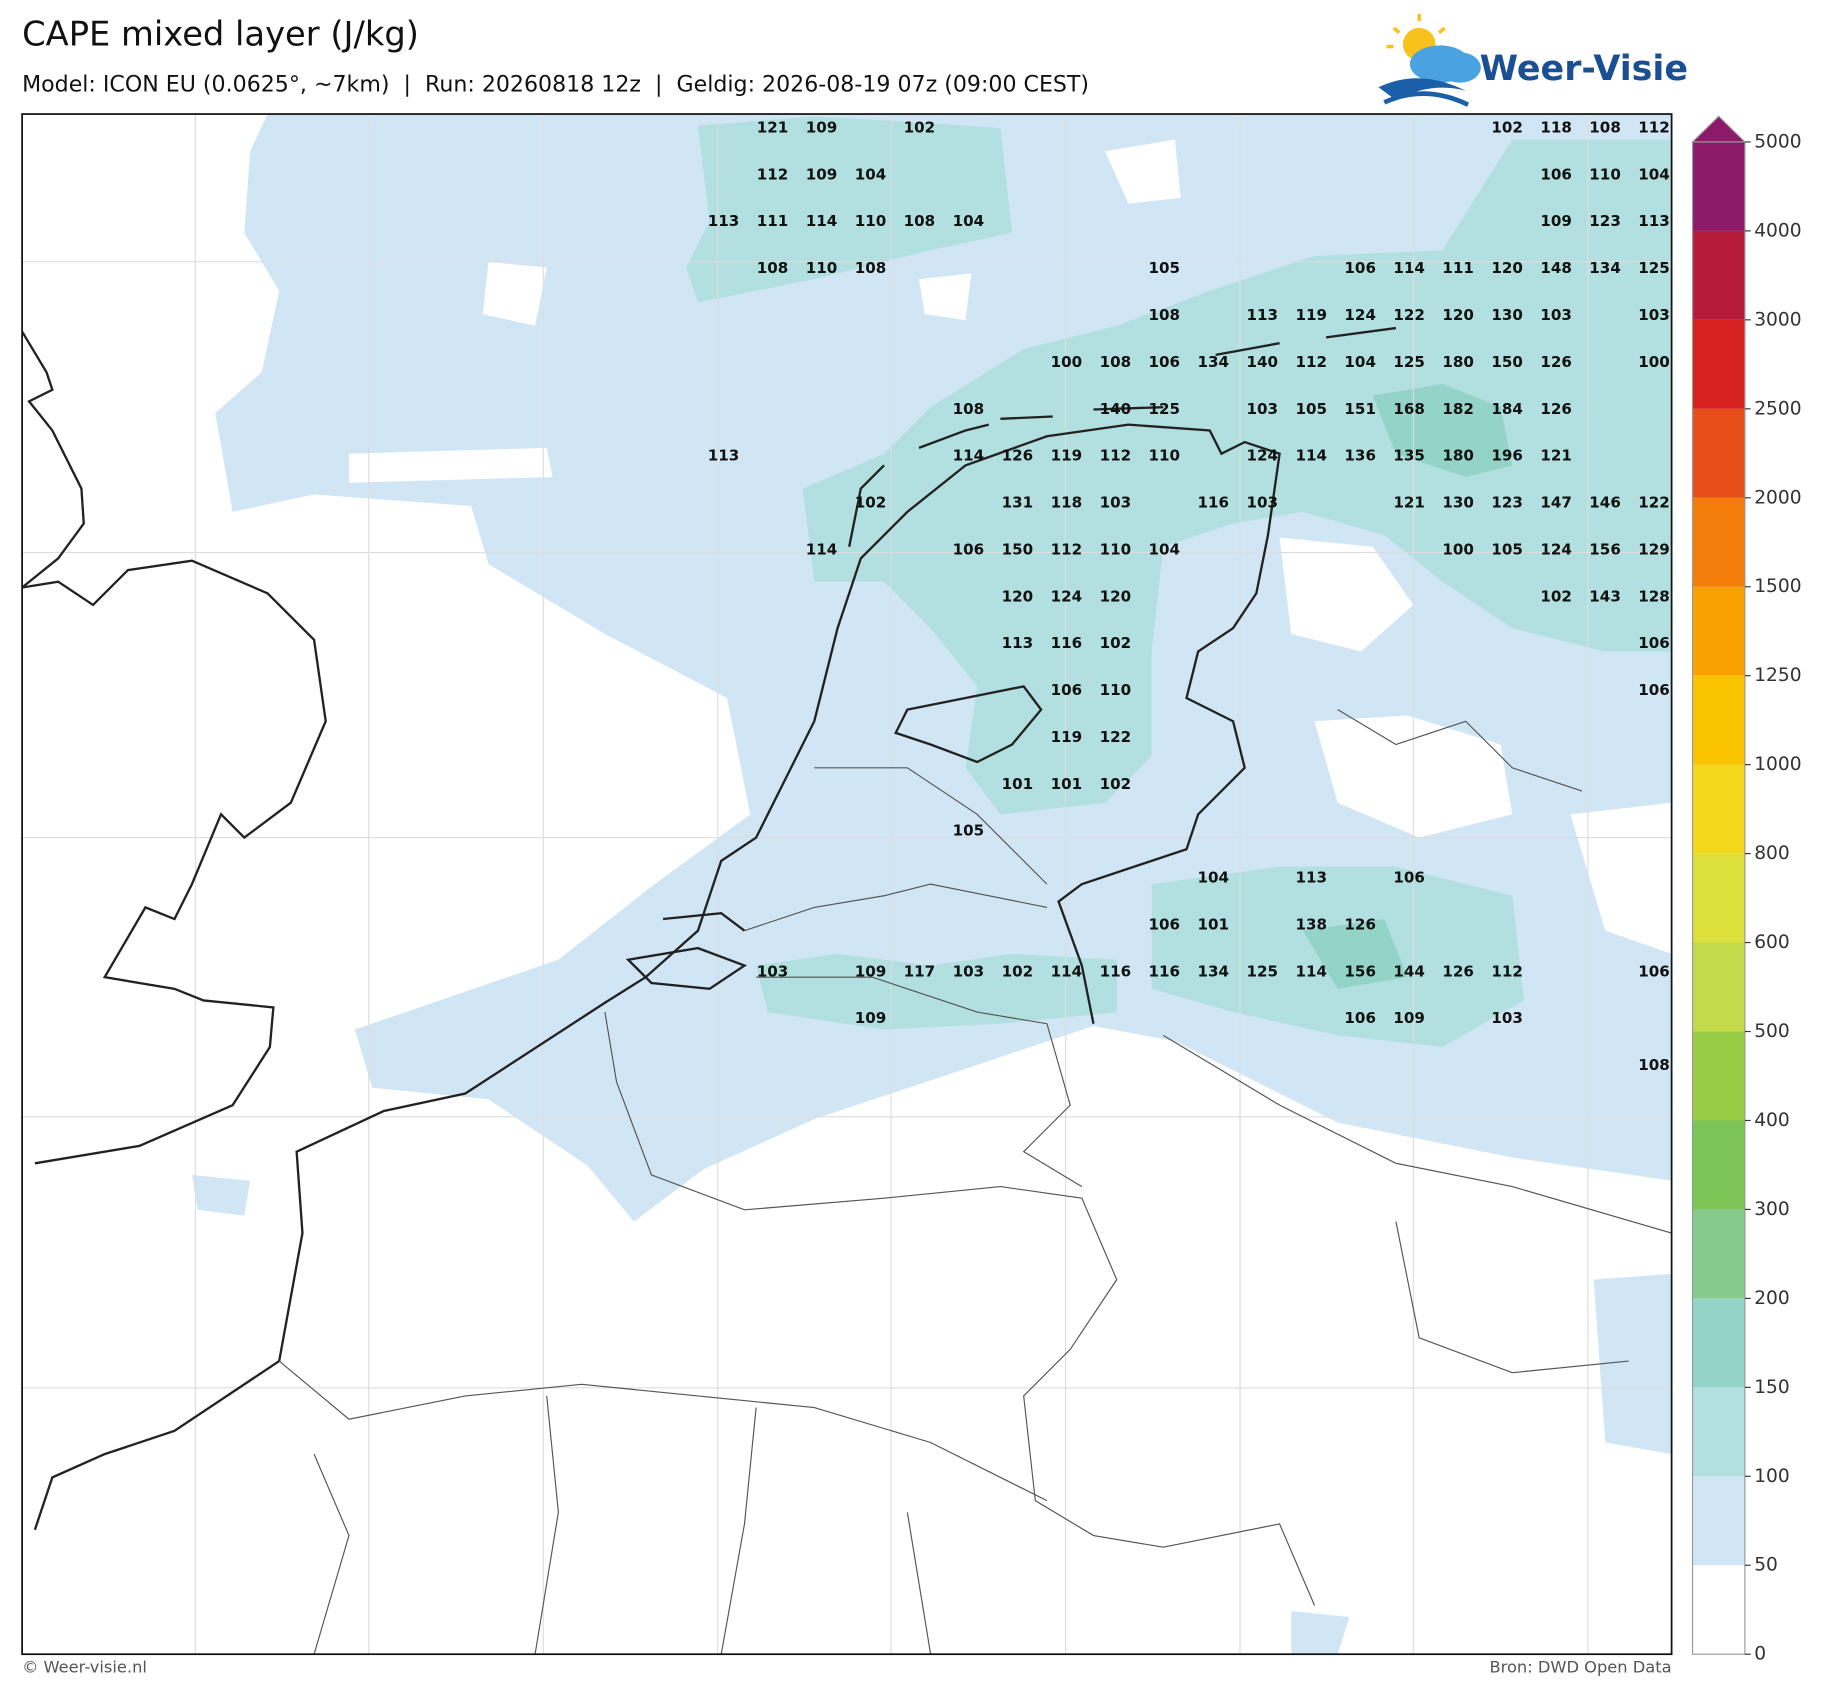  Describe the element at coordinates (1772, 1387) in the screenshot. I see `colorbar-tick-label: 150` at that location.